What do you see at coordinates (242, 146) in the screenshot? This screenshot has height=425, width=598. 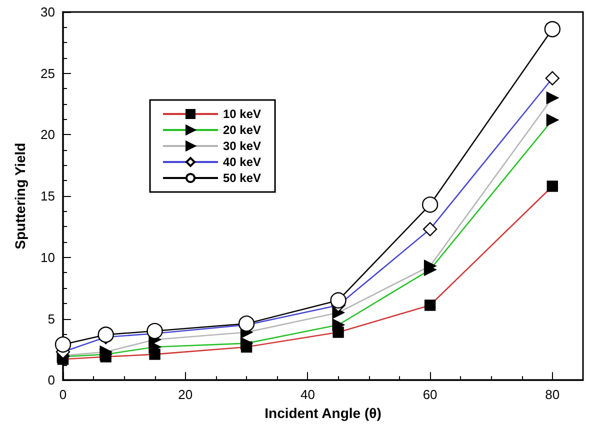 I see `legend-label: 30 keV` at bounding box center [242, 146].